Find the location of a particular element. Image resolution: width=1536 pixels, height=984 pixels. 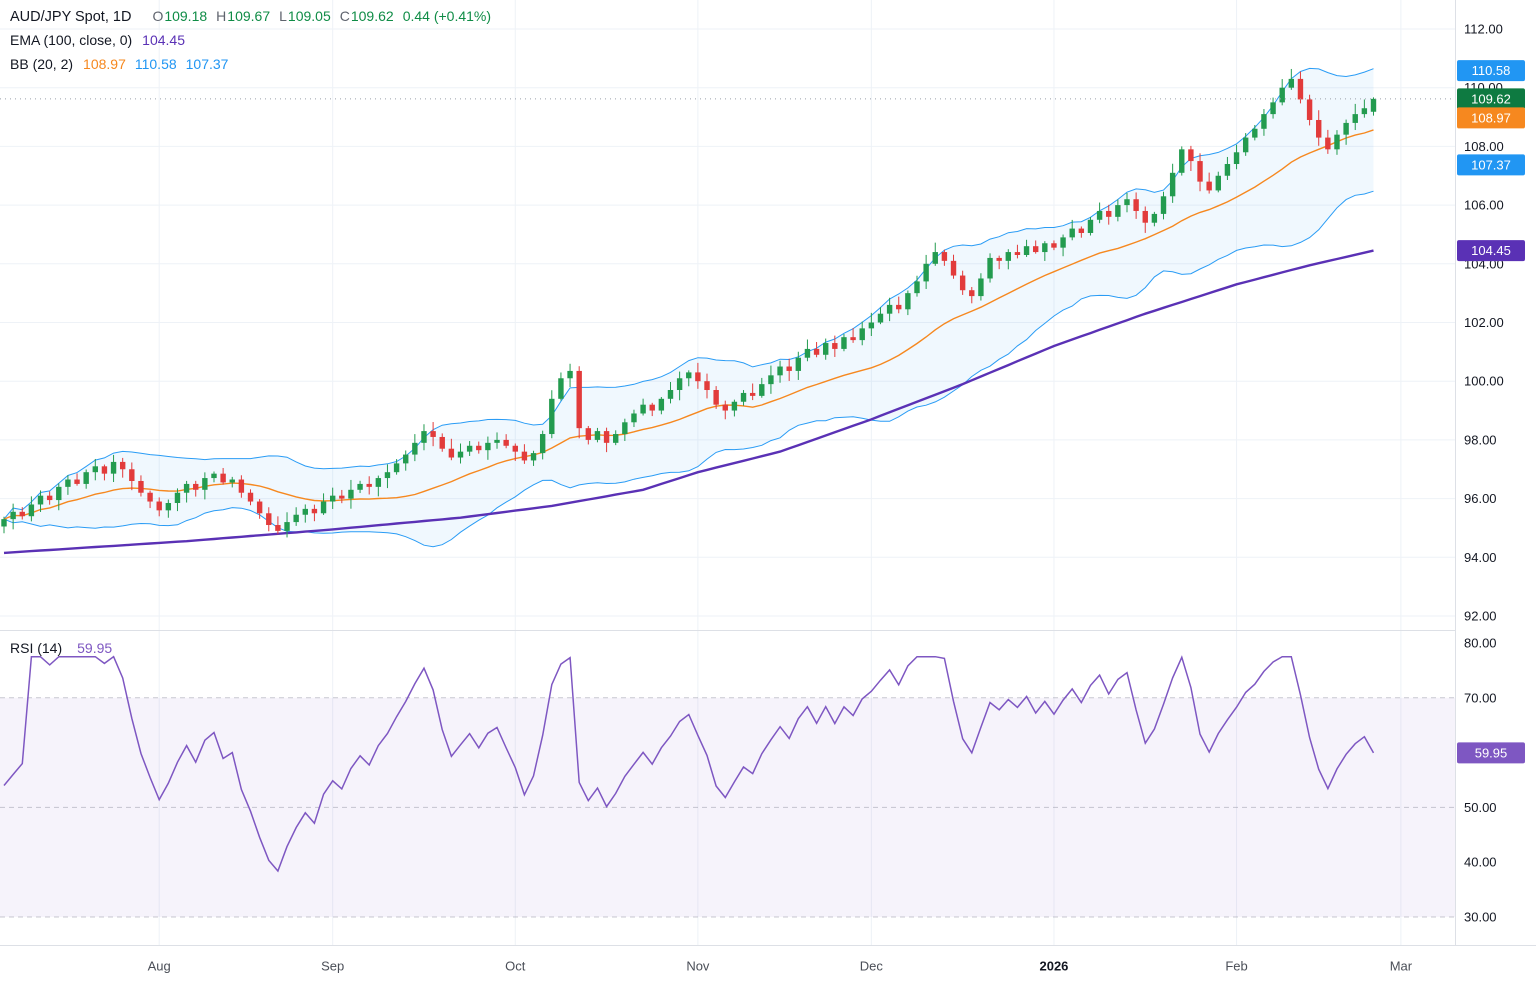

price-tick-label: 92.00 is located at coordinates (1480, 616).